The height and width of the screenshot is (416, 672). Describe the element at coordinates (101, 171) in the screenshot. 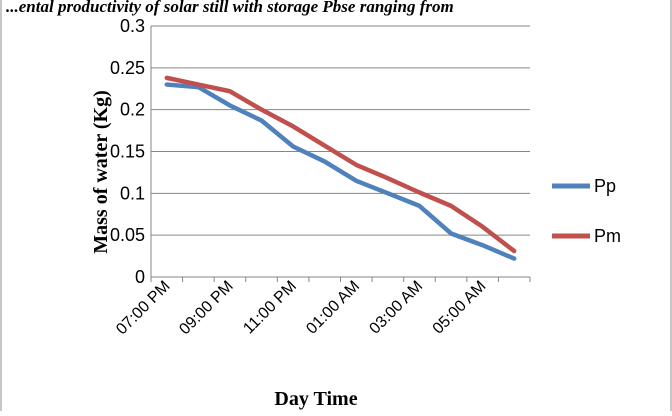

I see `y-axis-title: Mass of water (Kg)` at that location.